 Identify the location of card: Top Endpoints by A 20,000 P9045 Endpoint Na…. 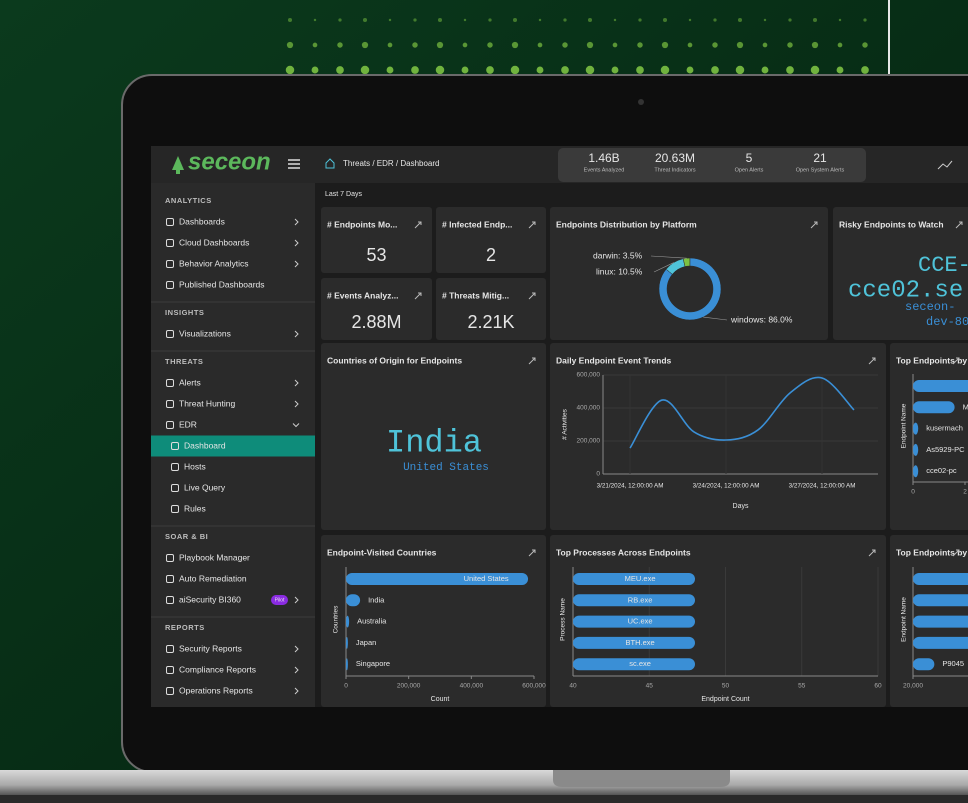
(929, 621).